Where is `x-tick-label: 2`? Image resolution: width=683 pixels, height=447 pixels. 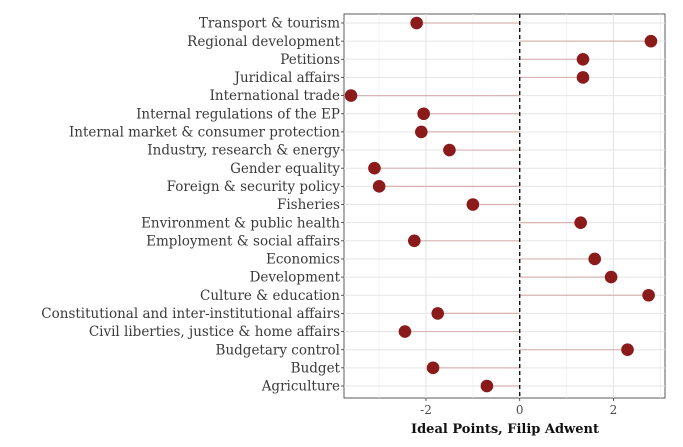
x-tick-label: 2 is located at coordinates (614, 410).